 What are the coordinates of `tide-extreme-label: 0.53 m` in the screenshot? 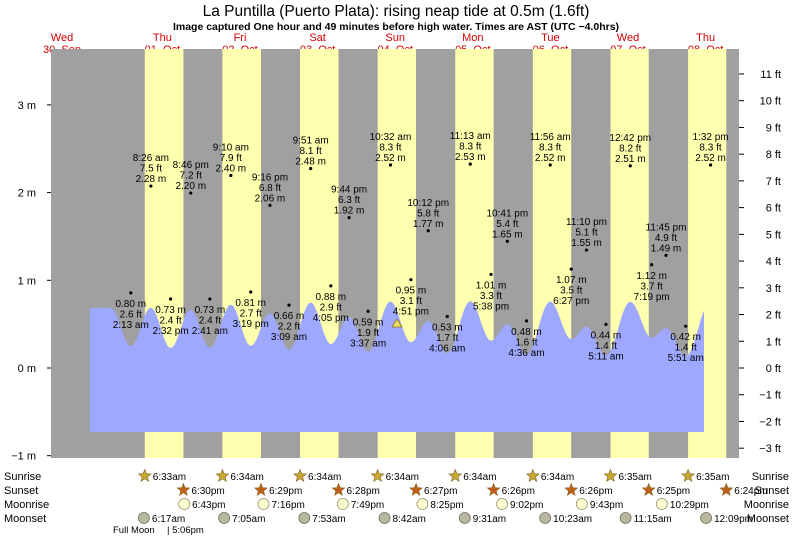 It's located at (447, 328).